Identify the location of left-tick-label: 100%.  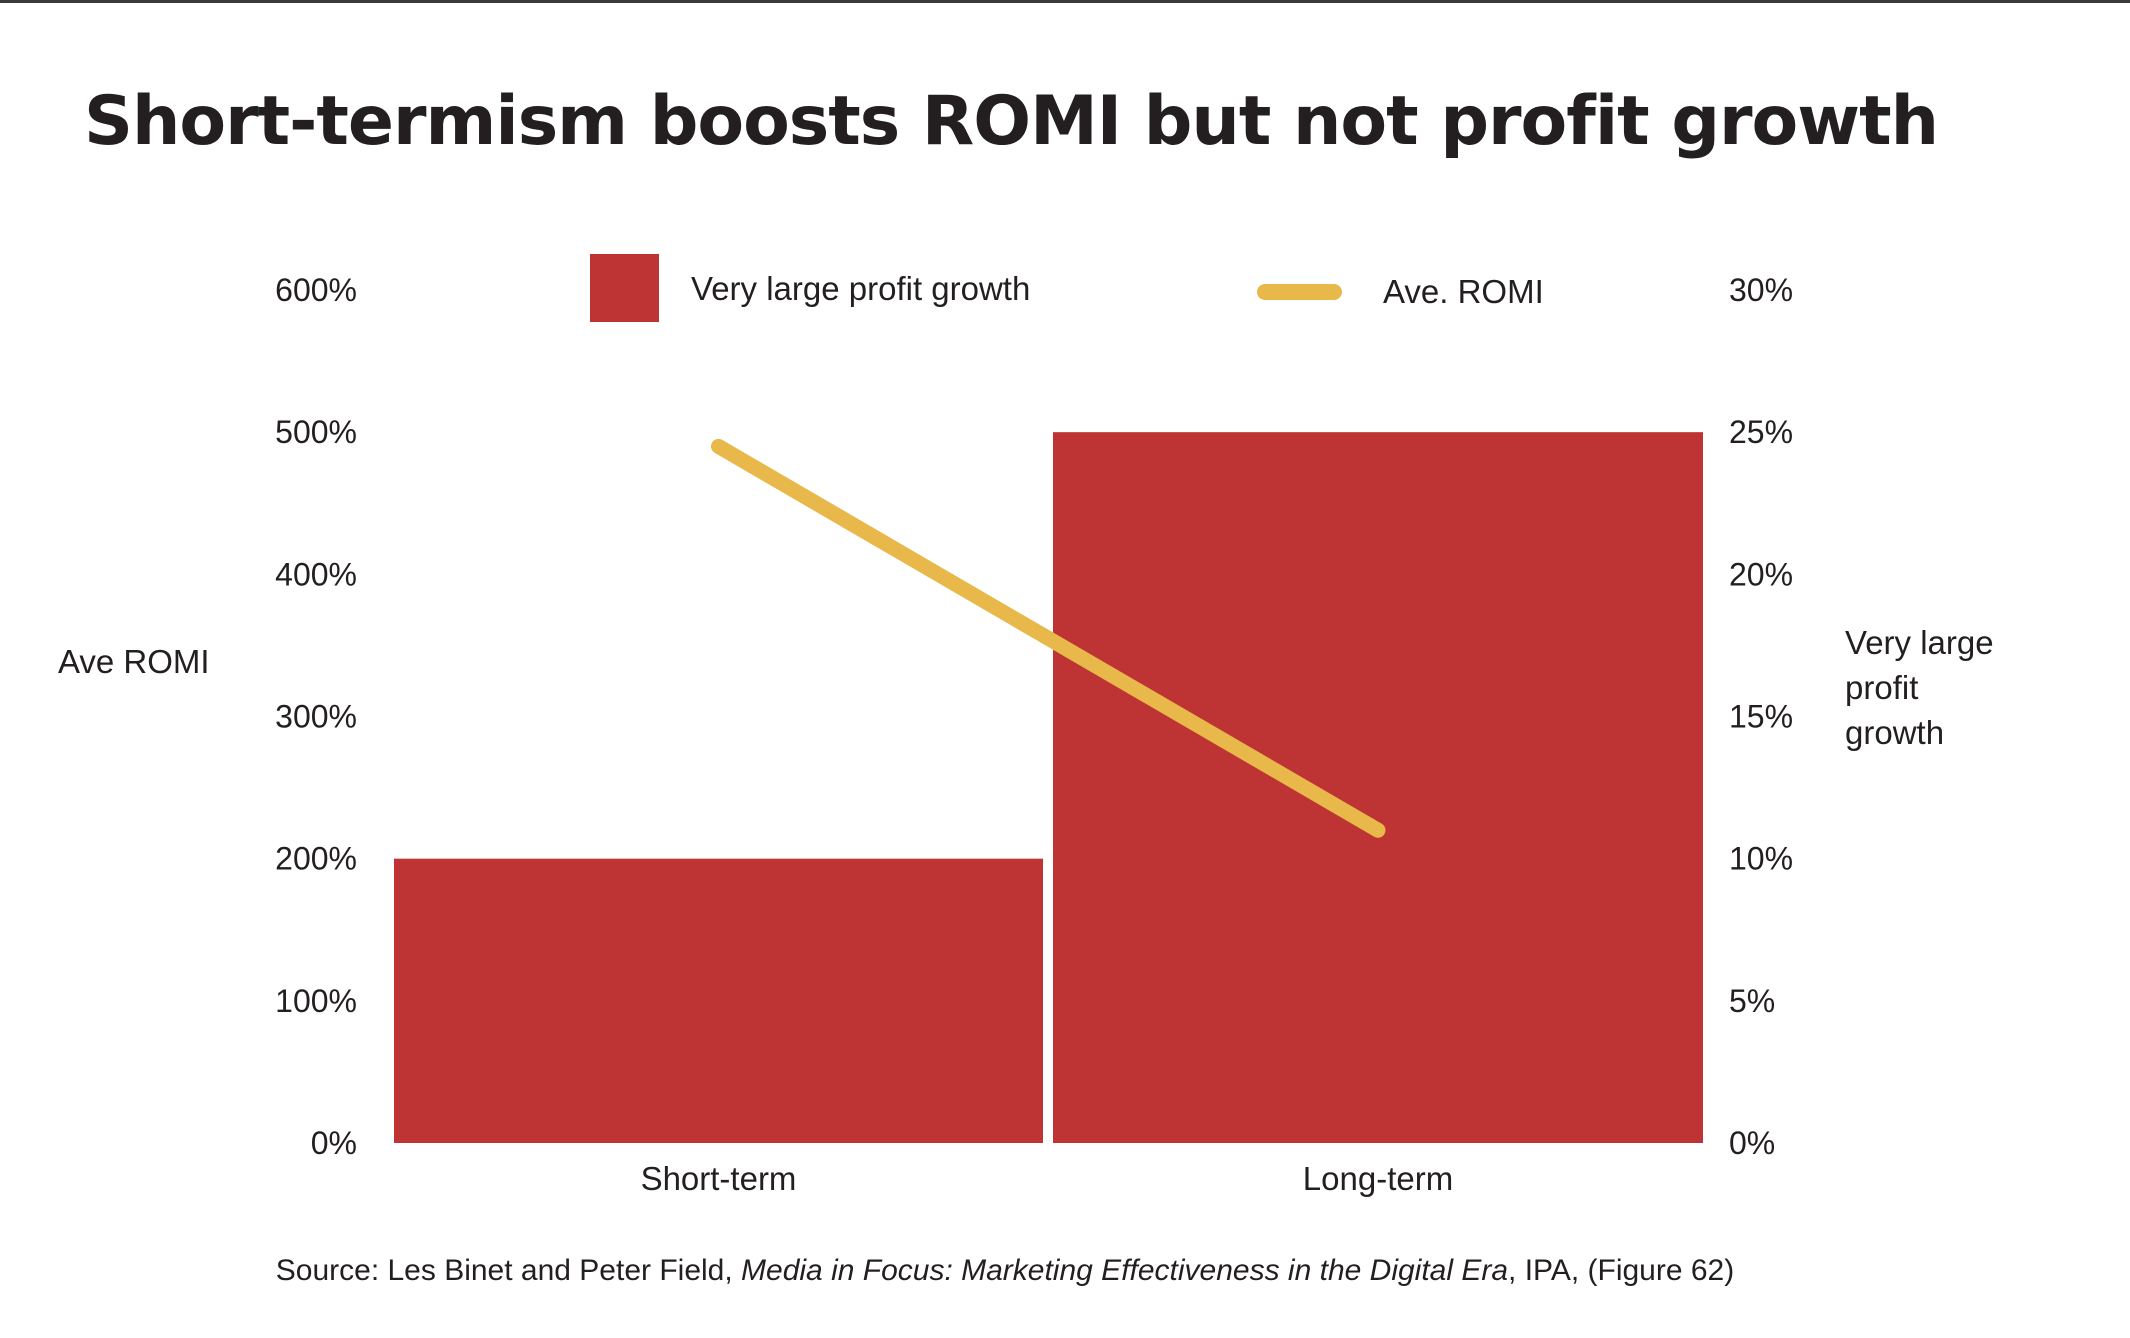
(316, 1001).